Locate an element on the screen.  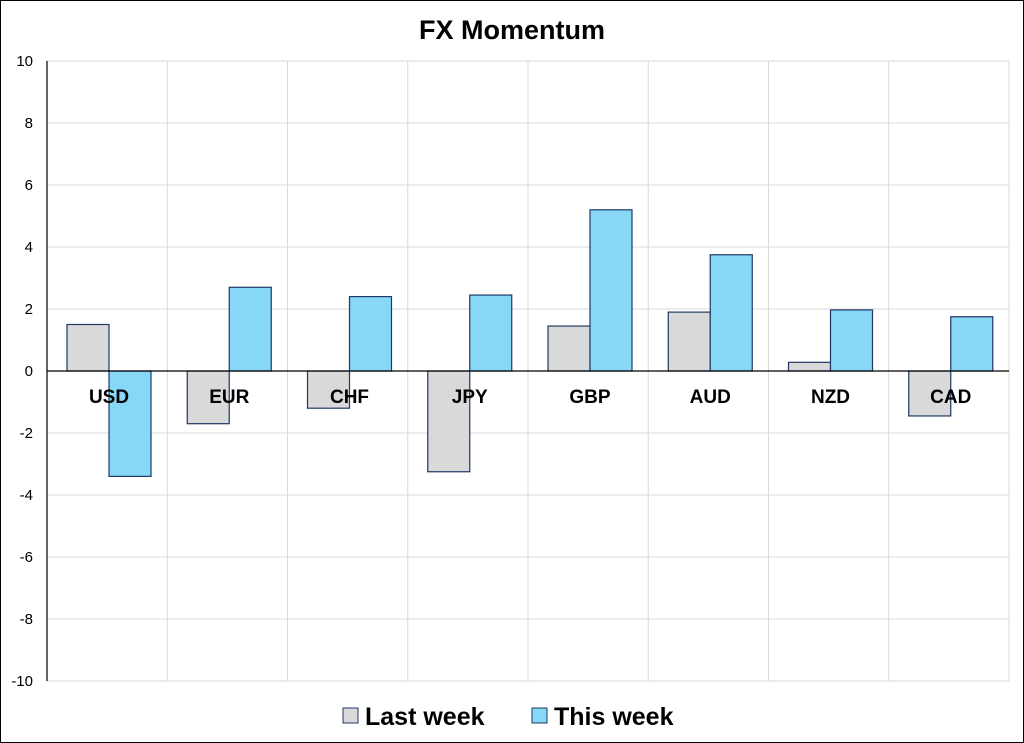
category-label: NZD is located at coordinates (830, 397).